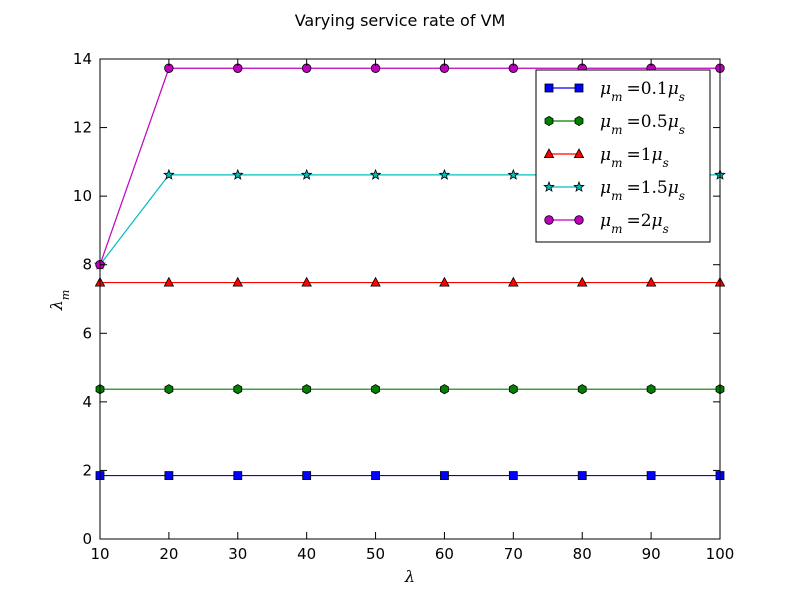  I want to click on y-tick-label: 12, so click(82, 128).